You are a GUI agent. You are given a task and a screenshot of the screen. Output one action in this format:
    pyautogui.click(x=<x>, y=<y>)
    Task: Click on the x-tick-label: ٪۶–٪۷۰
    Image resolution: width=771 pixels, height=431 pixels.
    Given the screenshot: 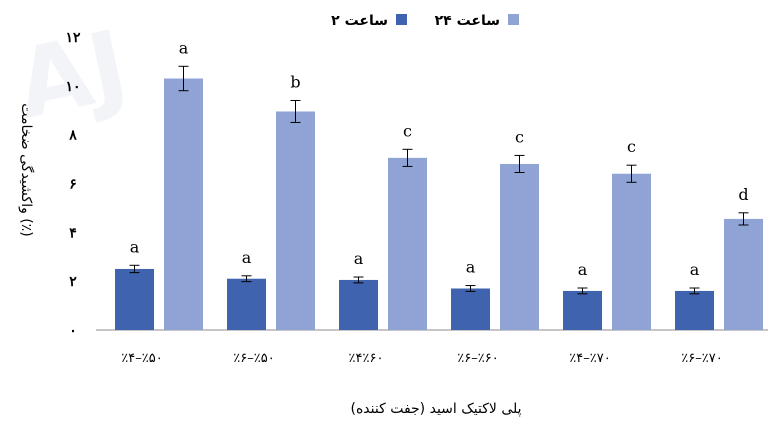 What is the action you would take?
    pyautogui.click(x=701, y=358)
    